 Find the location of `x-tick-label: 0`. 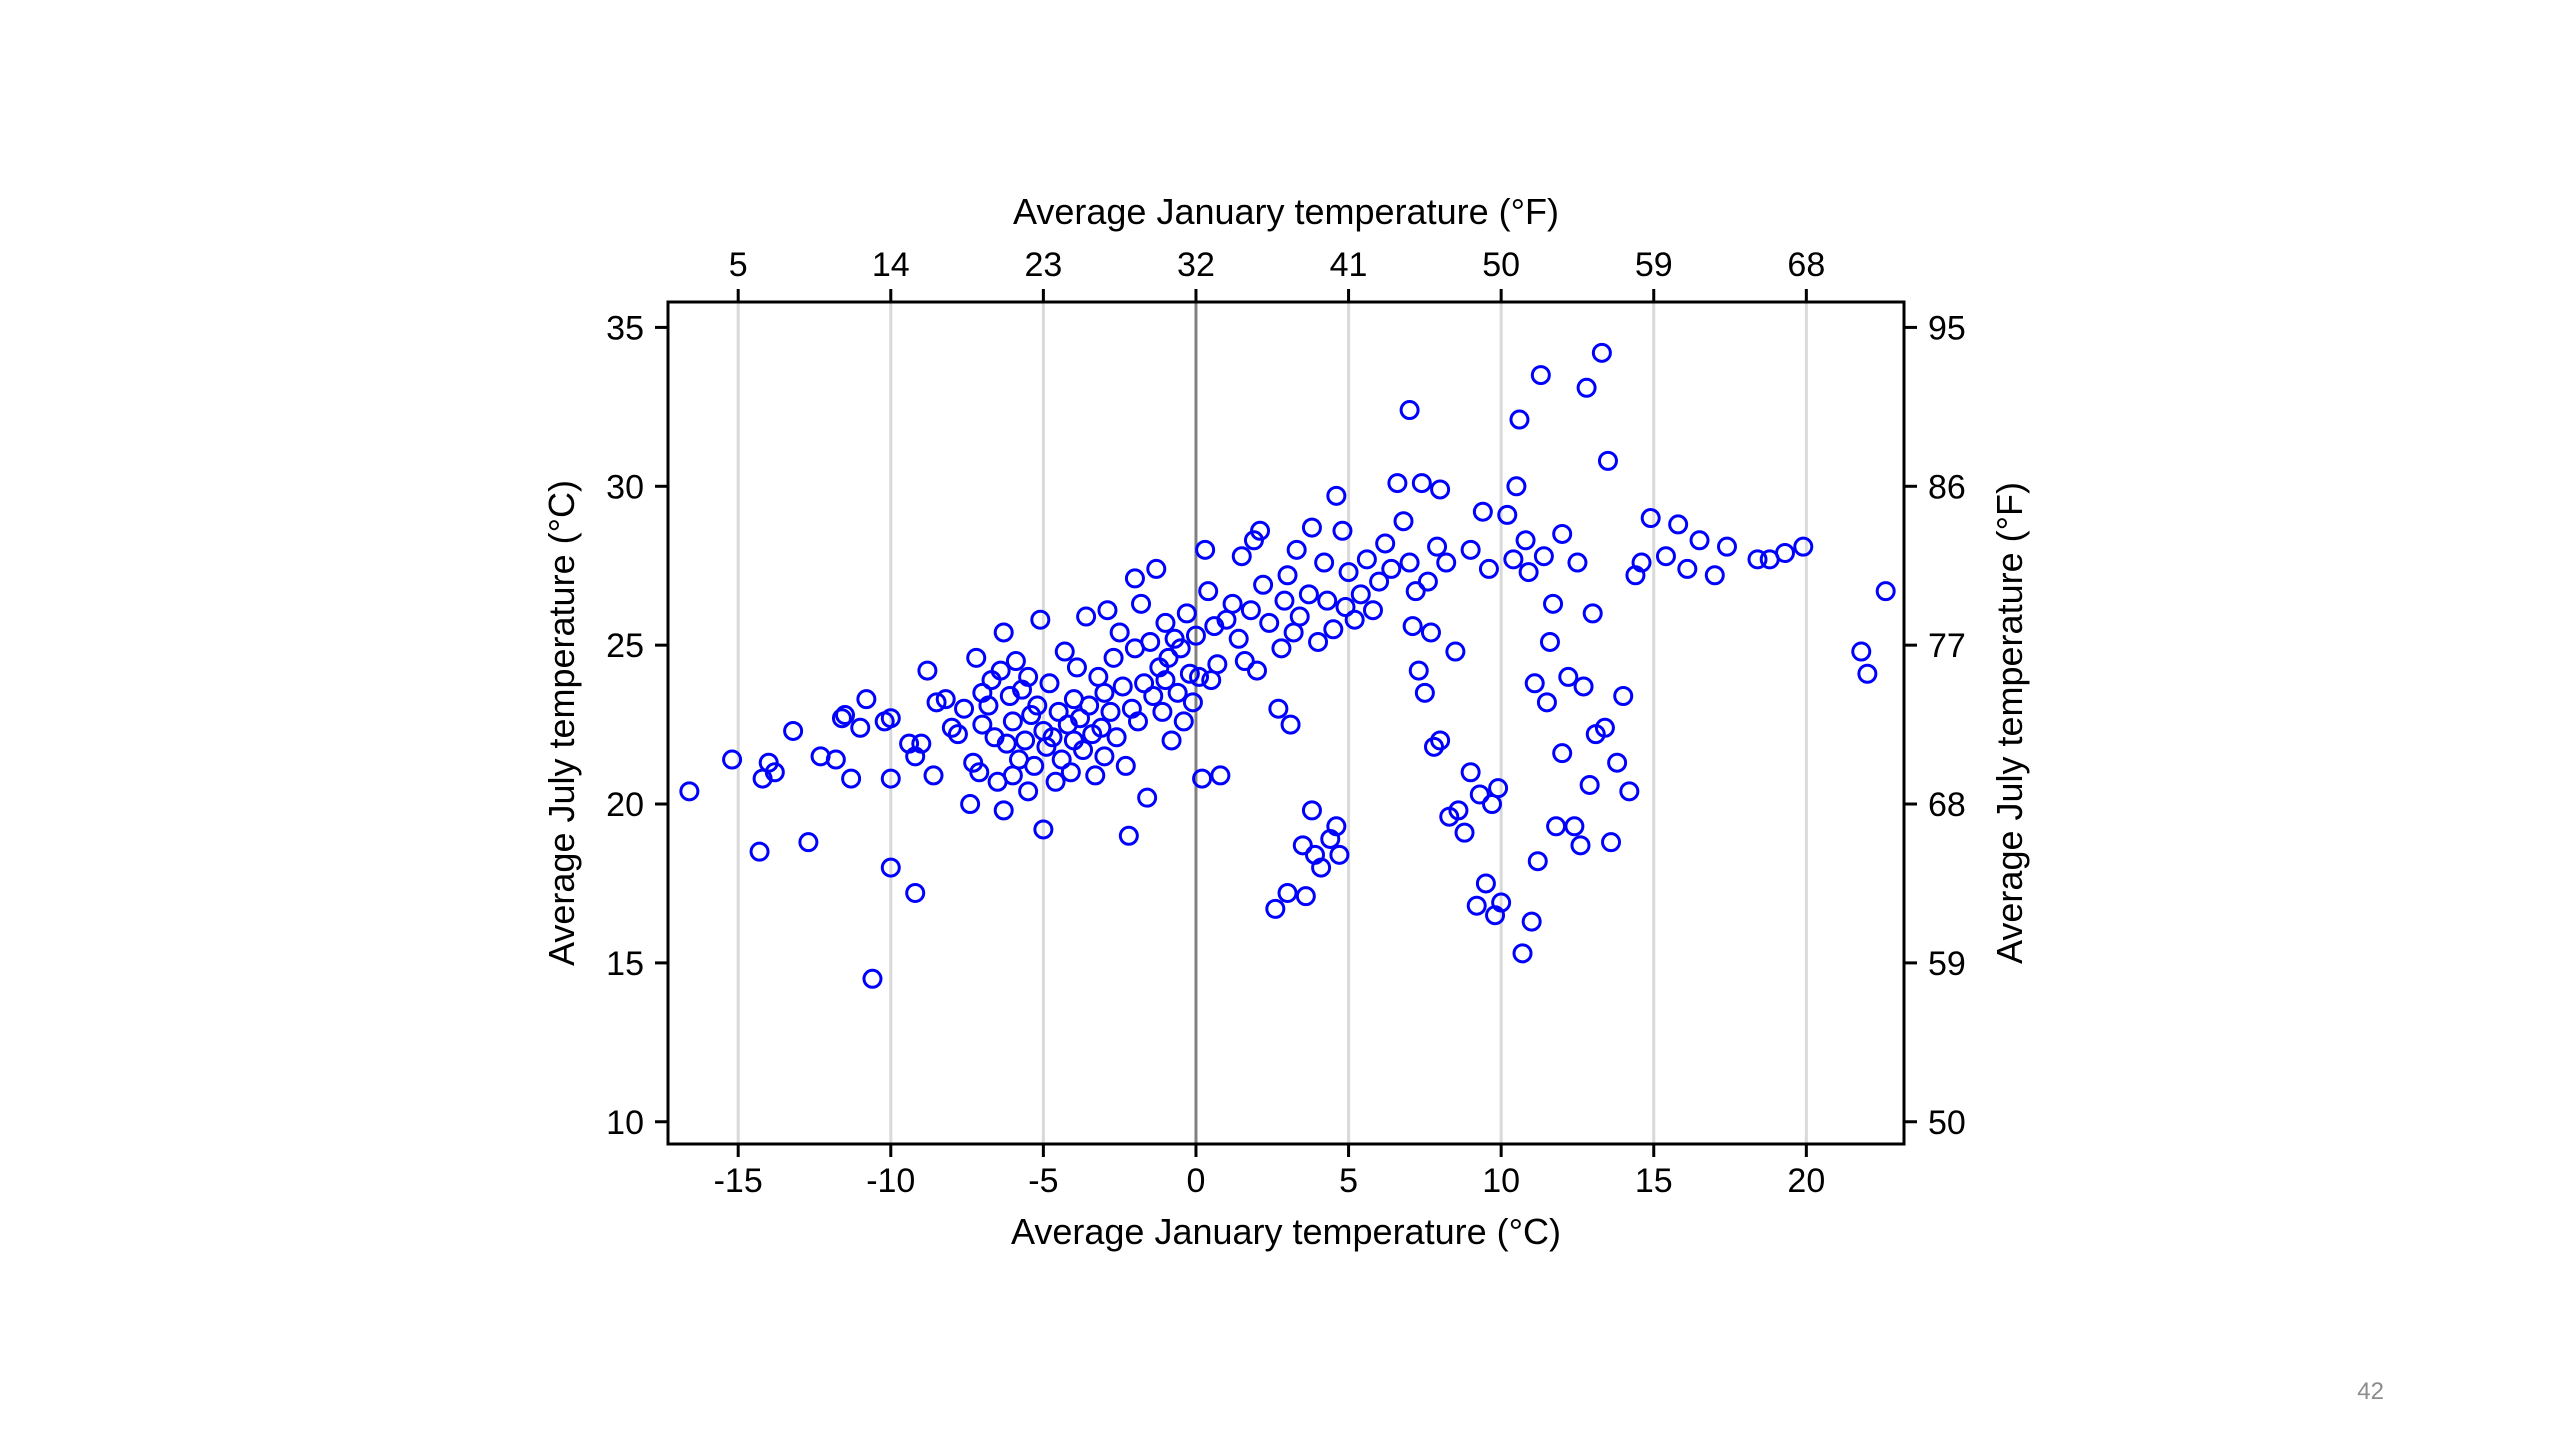

x-tick-label: 0 is located at coordinates (1196, 1181).